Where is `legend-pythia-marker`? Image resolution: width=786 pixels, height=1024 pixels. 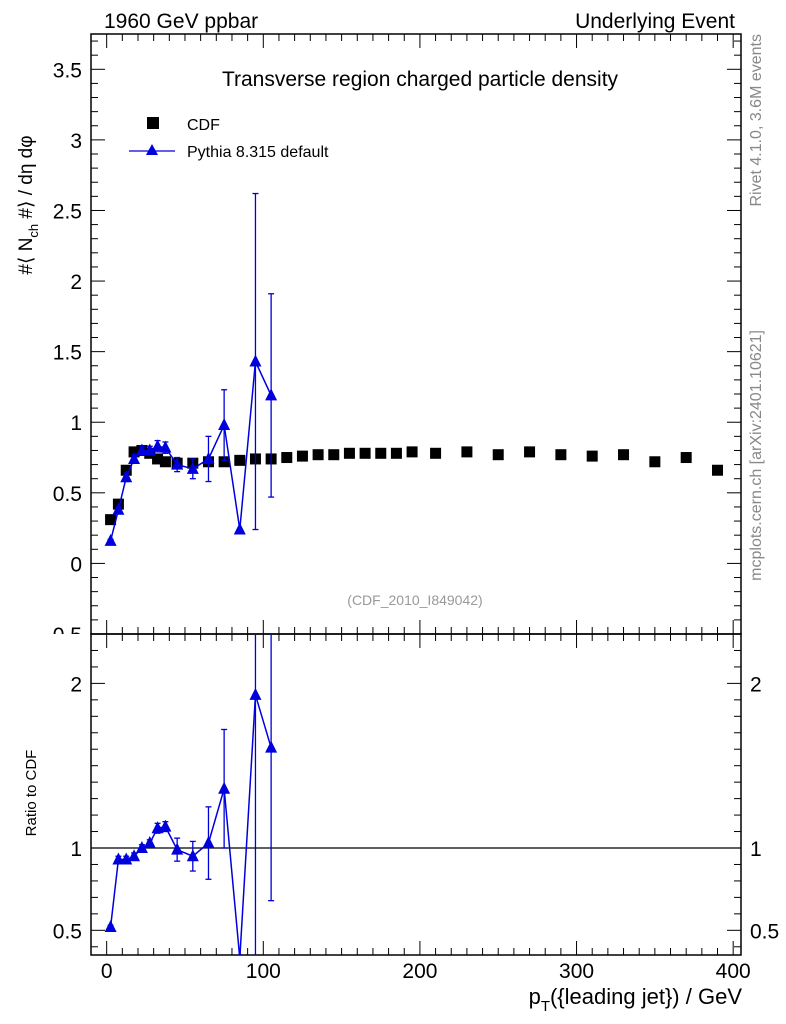
legend-pythia-marker is located at coordinates (152, 149).